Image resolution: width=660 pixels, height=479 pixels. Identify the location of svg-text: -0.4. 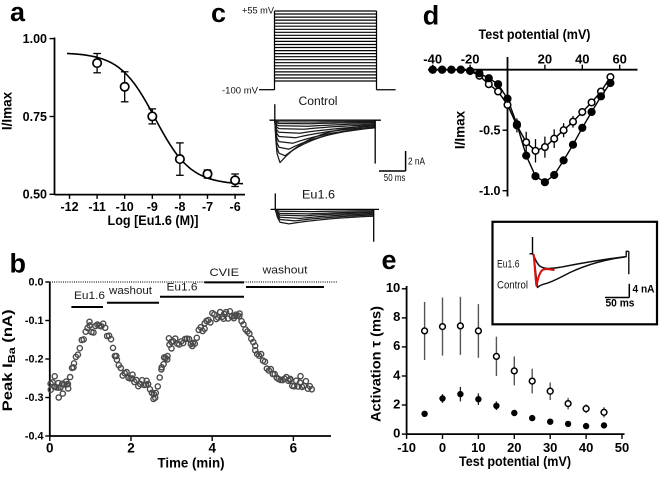
(34, 437).